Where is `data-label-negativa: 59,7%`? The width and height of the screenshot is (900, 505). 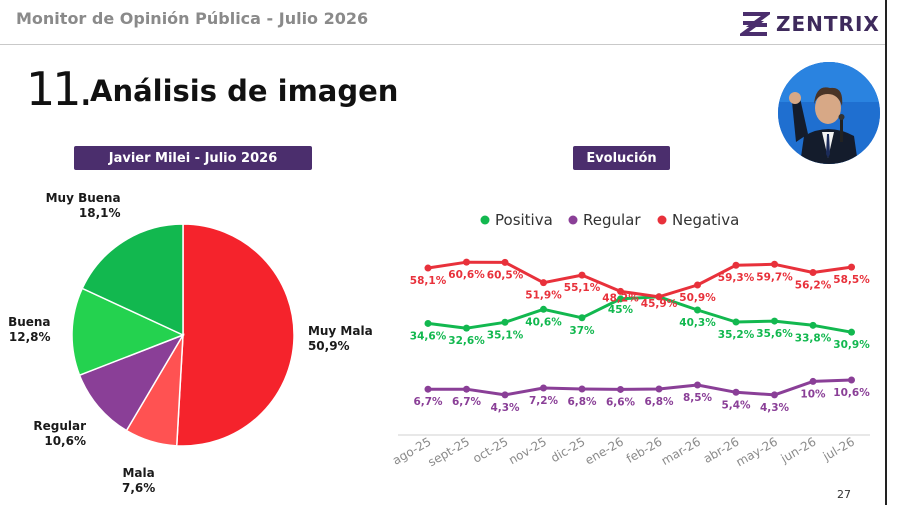 data-label-negativa: 59,7% is located at coordinates (774, 277).